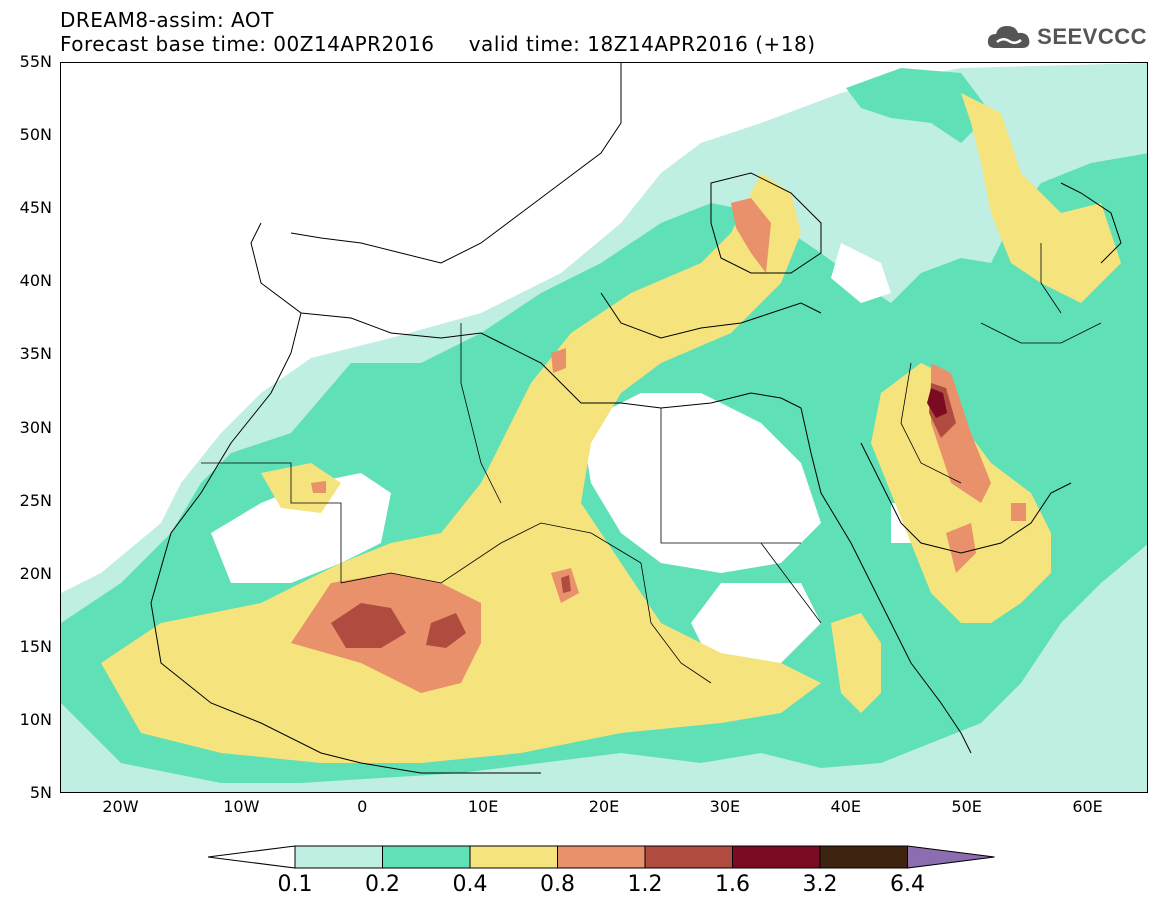  What do you see at coordinates (966, 806) in the screenshot?
I see `lon-tick-label: 50E` at bounding box center [966, 806].